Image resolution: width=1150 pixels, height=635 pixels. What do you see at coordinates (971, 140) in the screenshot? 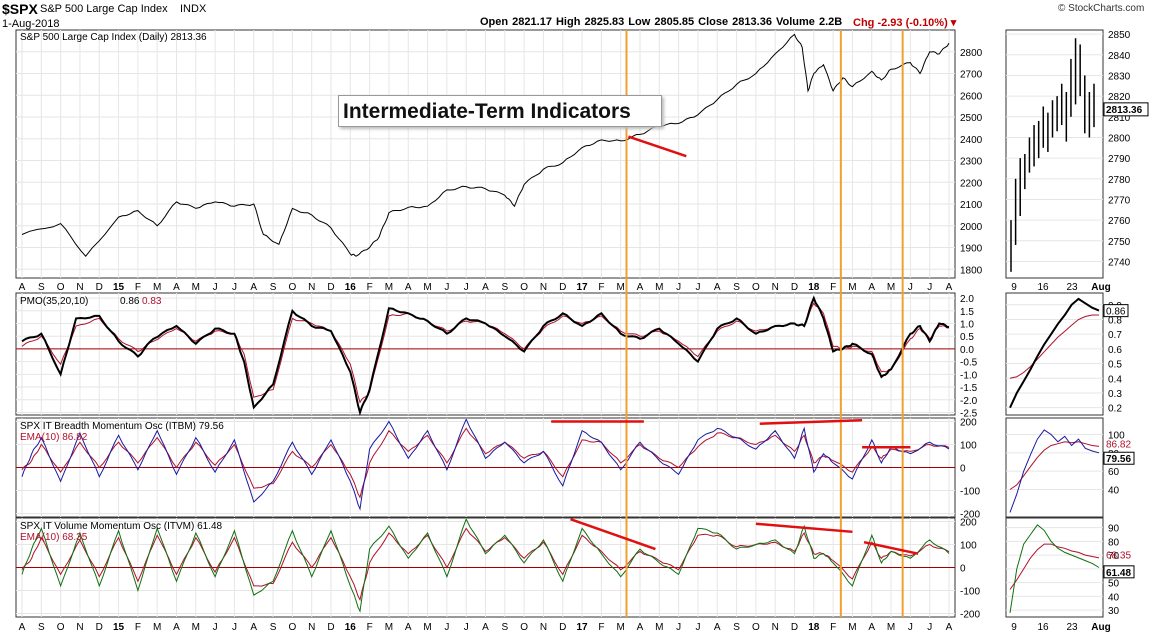
I see `y-tick-label: 2400` at bounding box center [971, 140].